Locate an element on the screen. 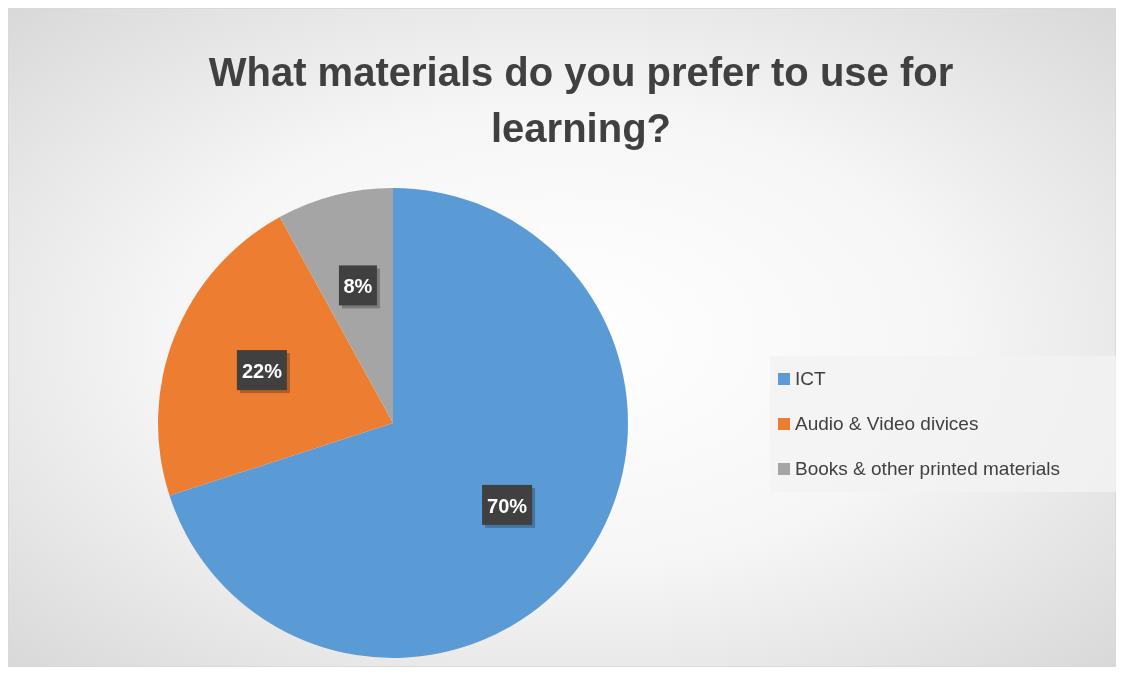 The height and width of the screenshot is (675, 1124). pie-slice is located at coordinates (275, 356).